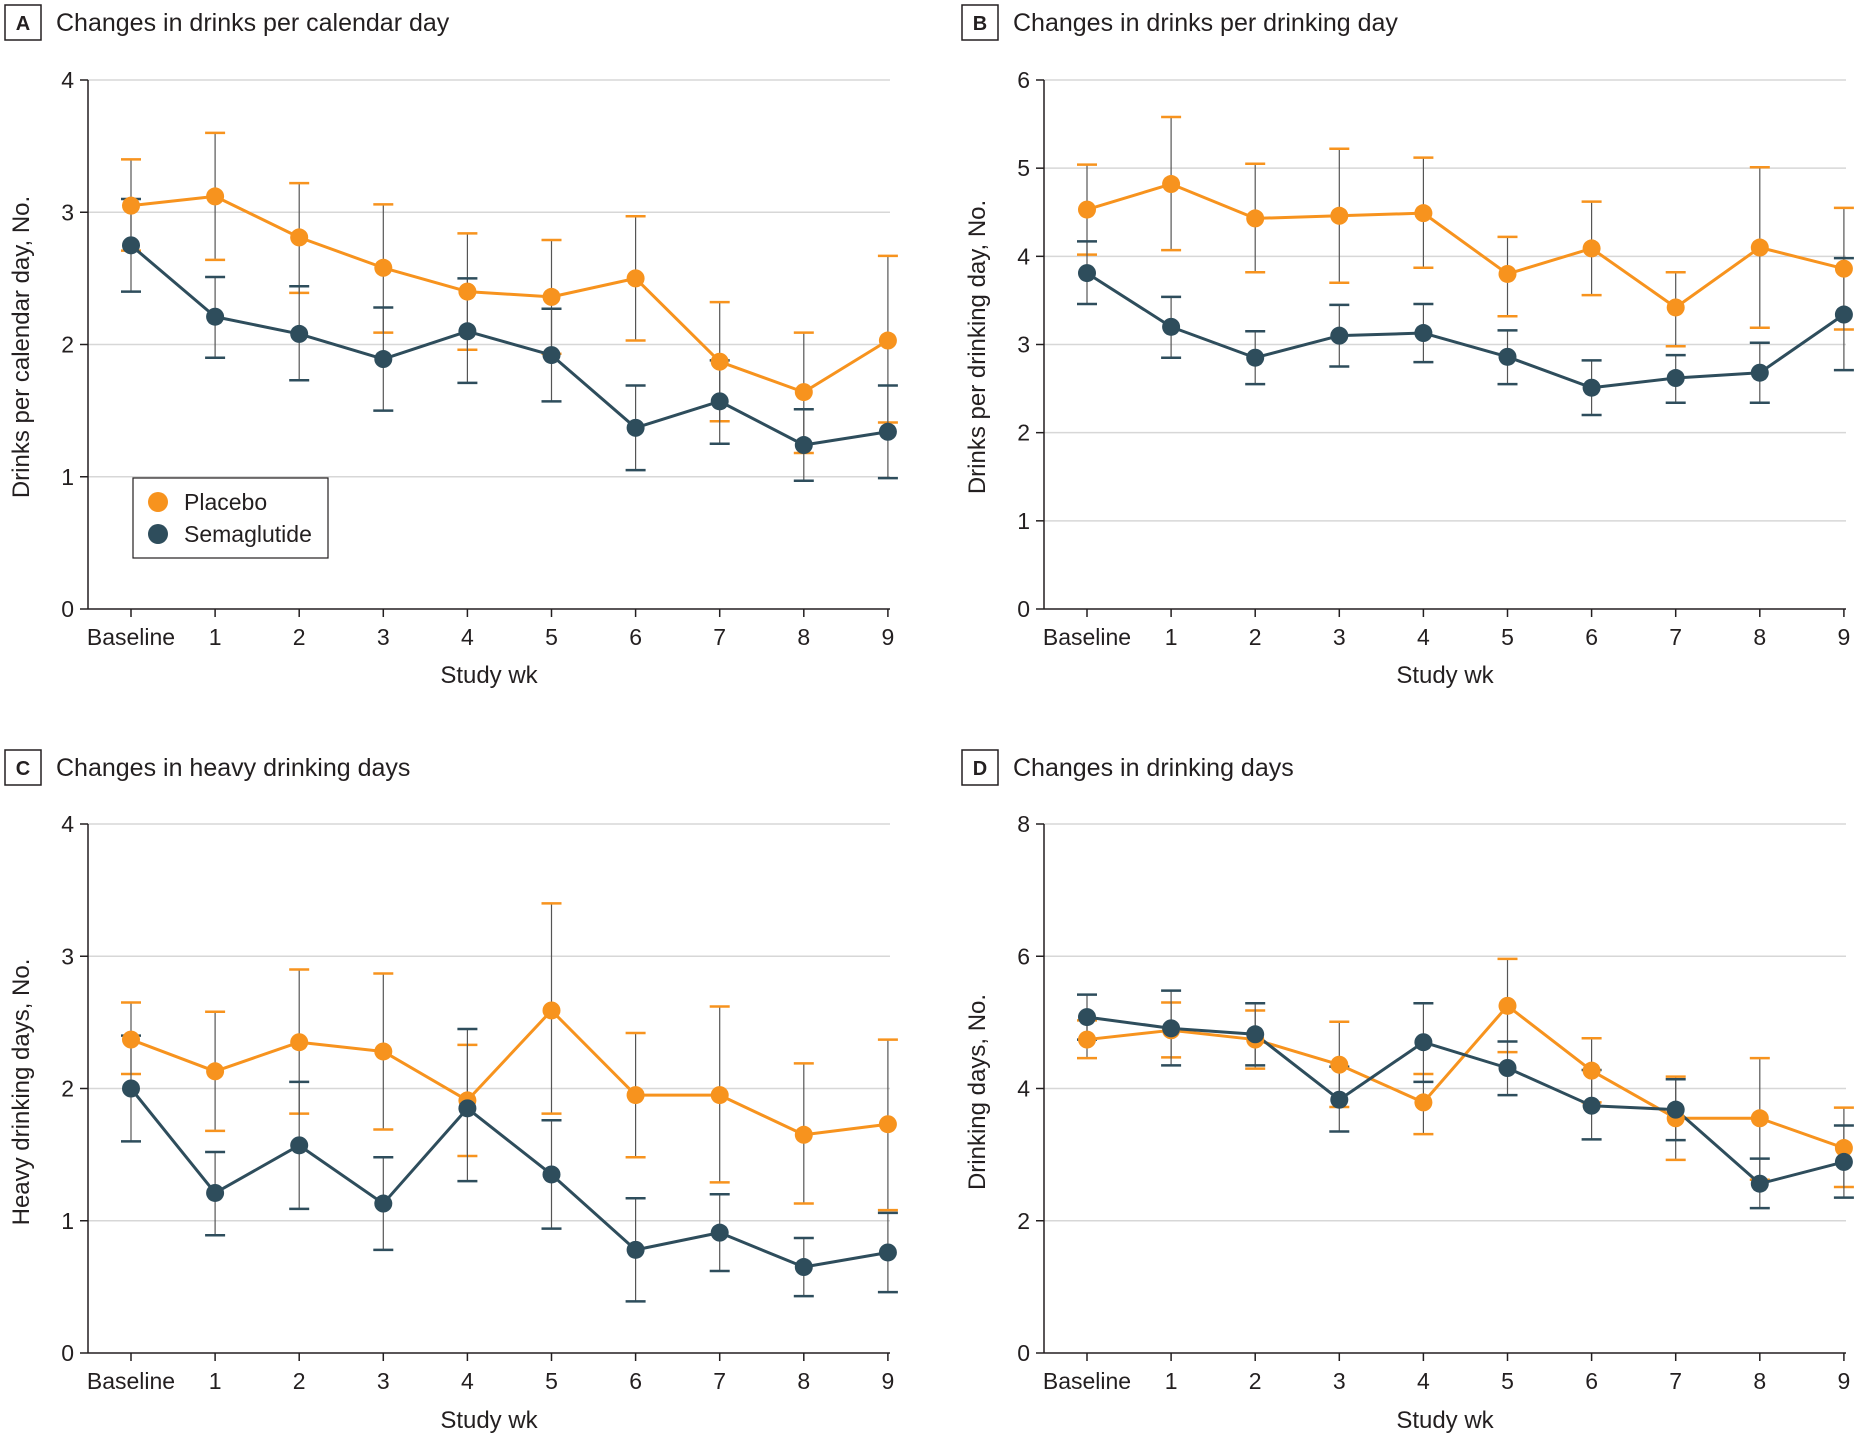 Image resolution: width=1860 pixels, height=1448 pixels. Describe the element at coordinates (1423, 1381) in the screenshot. I see `x-tick-label: 4` at that location.